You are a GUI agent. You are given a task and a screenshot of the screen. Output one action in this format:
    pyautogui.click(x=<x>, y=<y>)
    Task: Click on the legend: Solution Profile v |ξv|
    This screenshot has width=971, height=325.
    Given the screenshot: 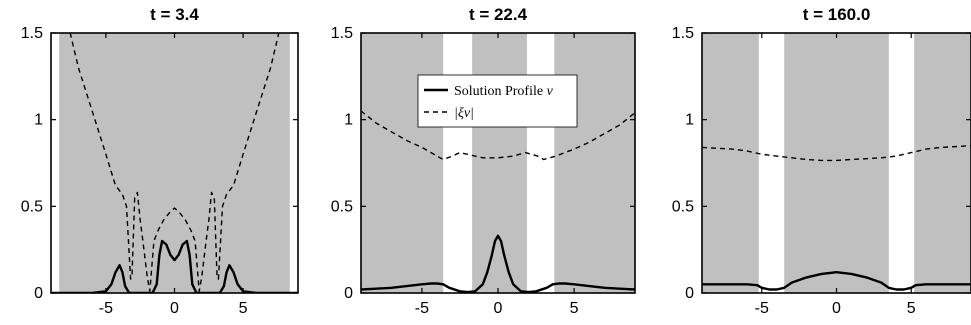 What is the action you would take?
    pyautogui.click(x=497, y=101)
    